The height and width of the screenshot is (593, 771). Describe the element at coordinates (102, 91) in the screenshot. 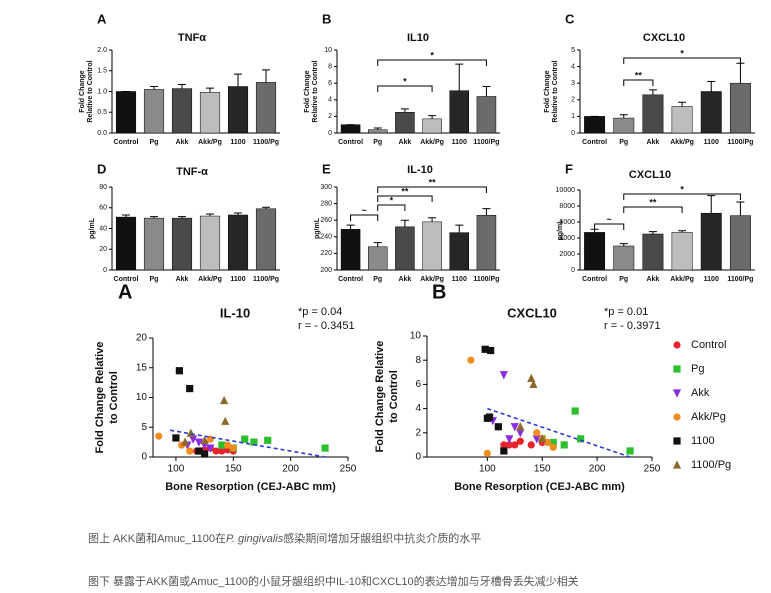

I see `y-tick-label: 1.0` at that location.